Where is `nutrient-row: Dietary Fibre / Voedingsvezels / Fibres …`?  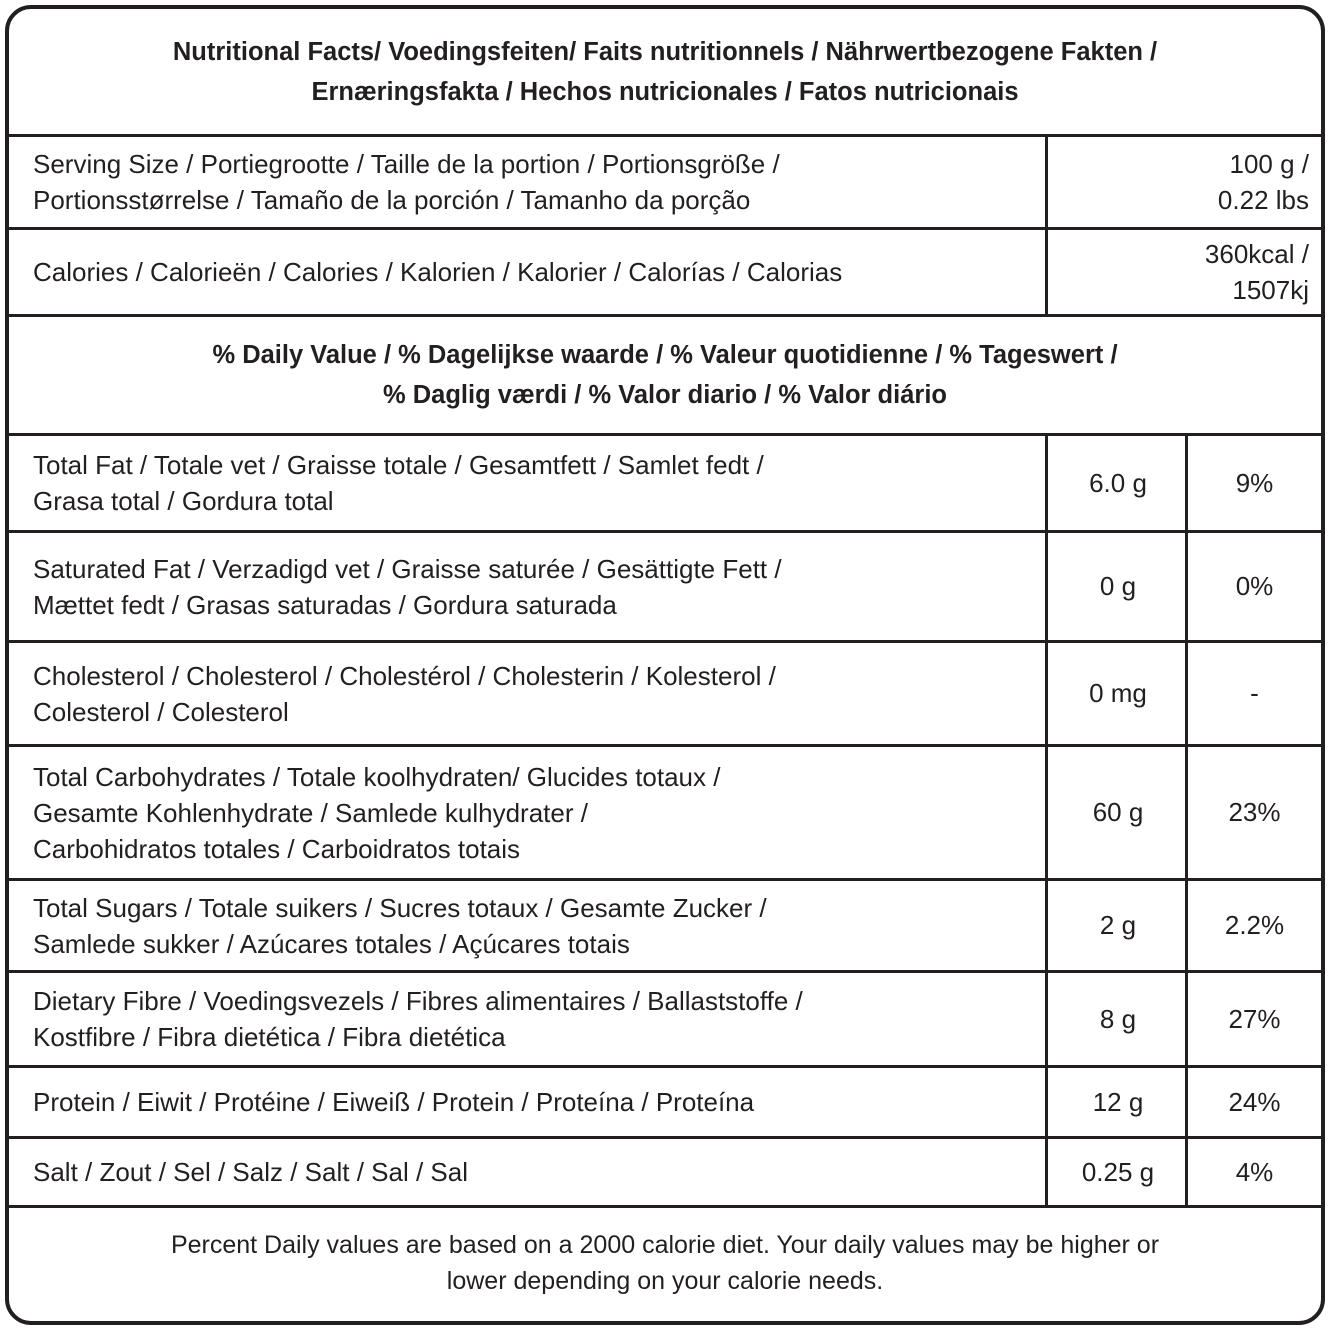 nutrient-row: Dietary Fibre / Voedingsvezels / Fibres … is located at coordinates (665, 1020).